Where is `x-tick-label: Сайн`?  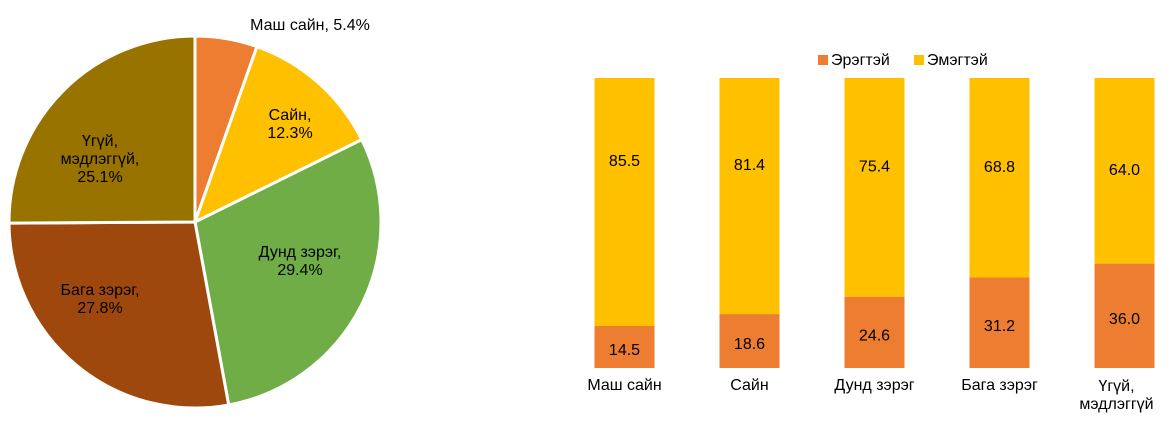 x-tick-label: Сайн is located at coordinates (749, 385).